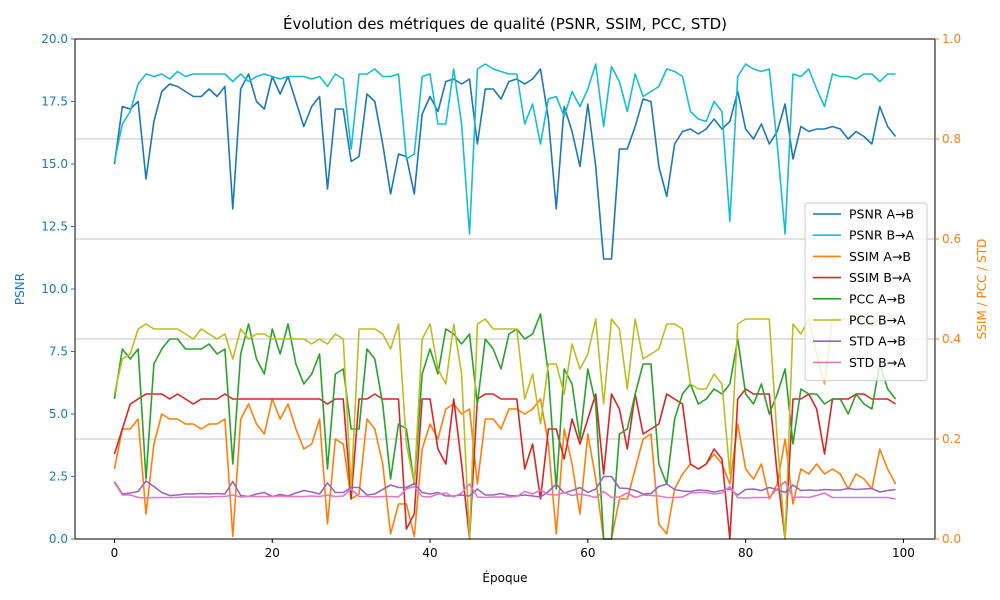 This screenshot has width=1000, height=600. What do you see at coordinates (951, 339) in the screenshot?
I see `right-tick-label: 0.4` at bounding box center [951, 339].